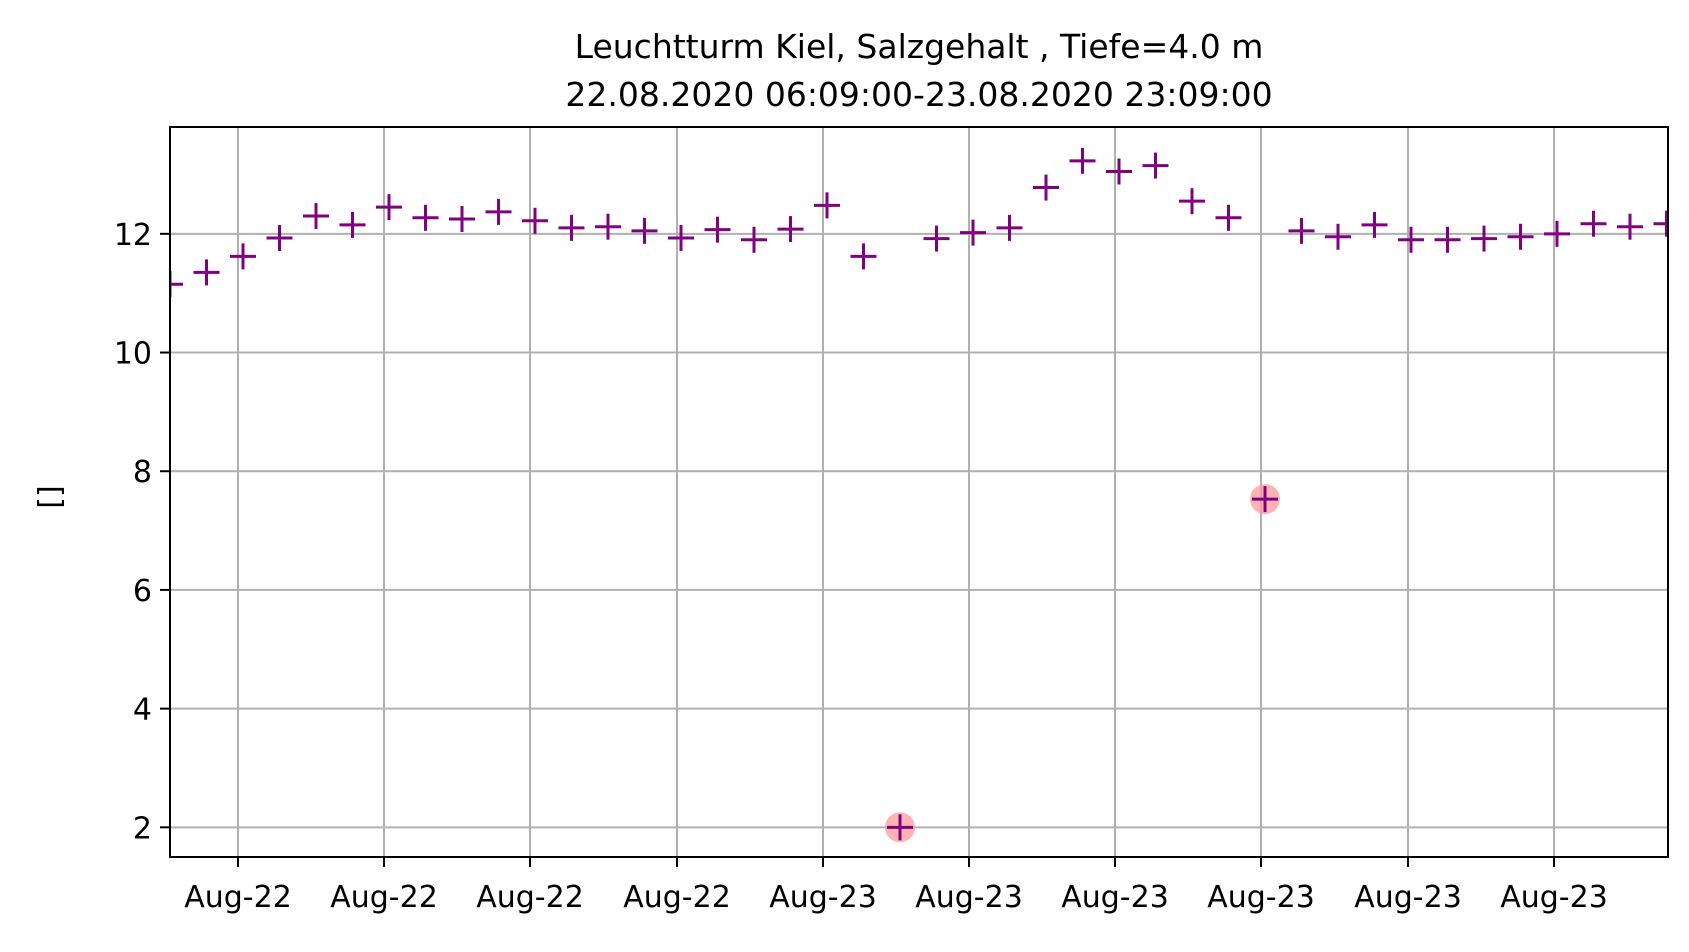 This screenshot has height=952, width=1689. Describe the element at coordinates (50, 496) in the screenshot. I see `y-axis-label: []` at that location.